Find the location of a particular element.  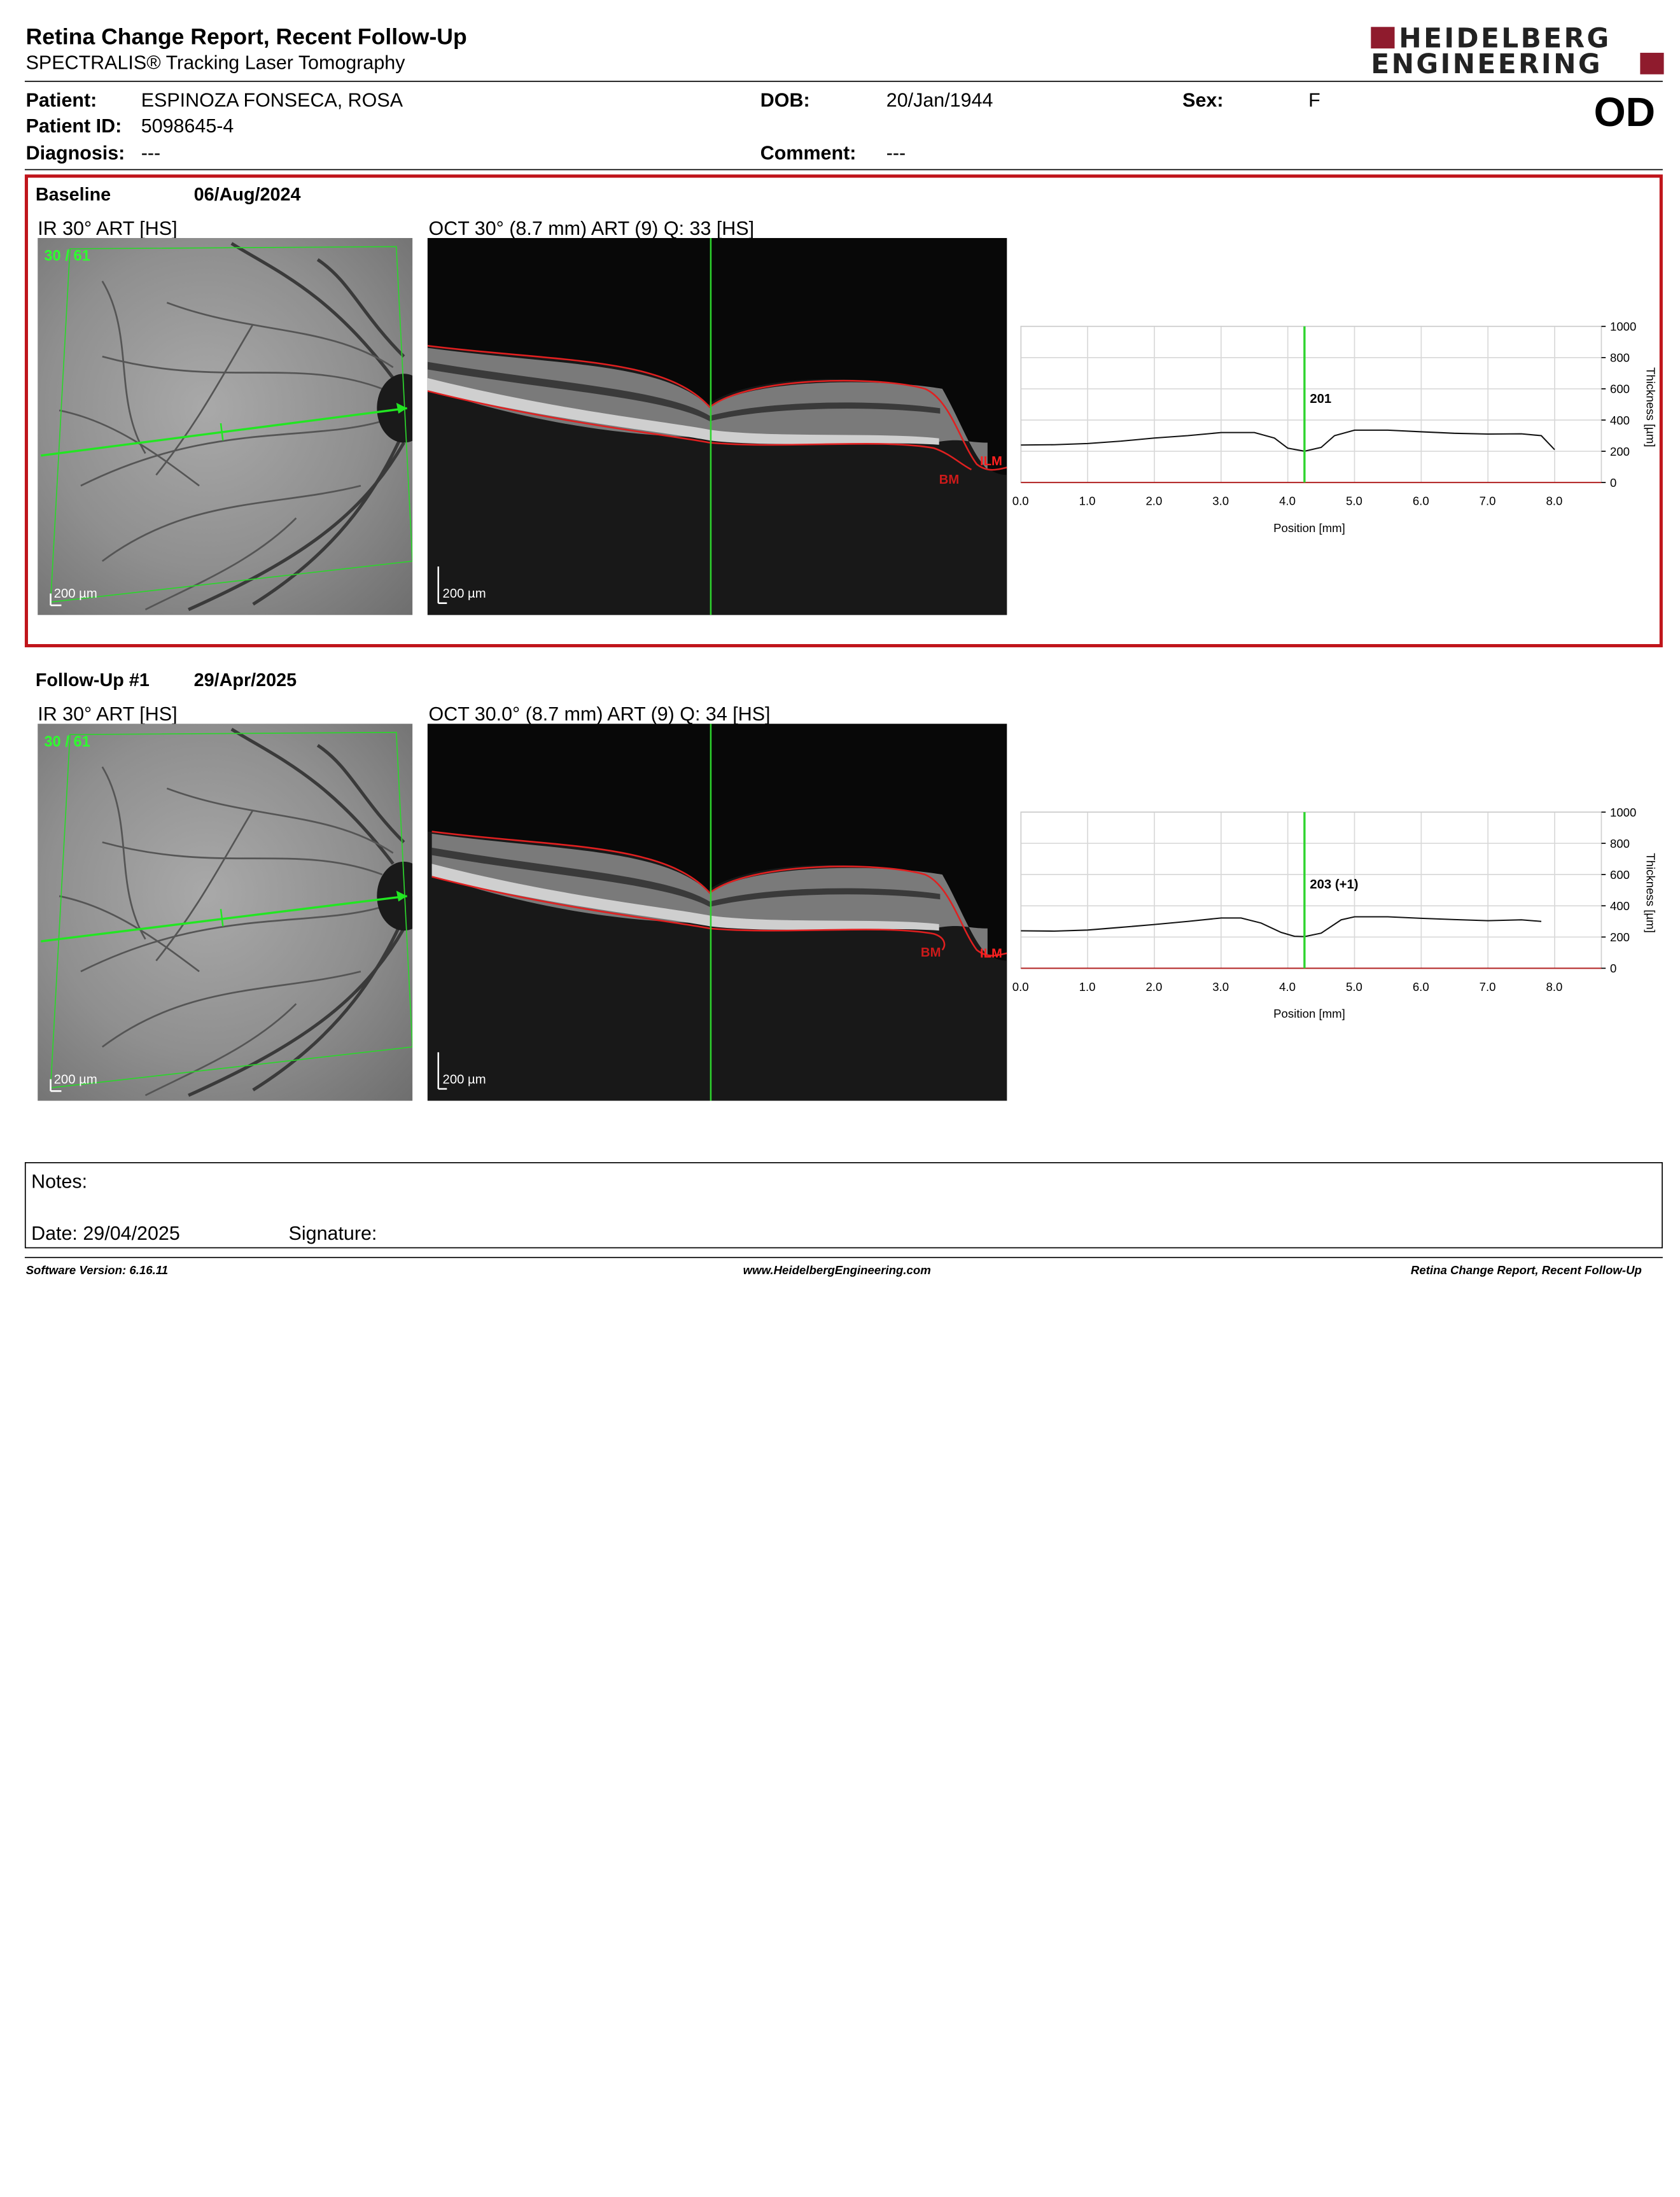

followup-bm-label: BM is located at coordinates (930, 952).